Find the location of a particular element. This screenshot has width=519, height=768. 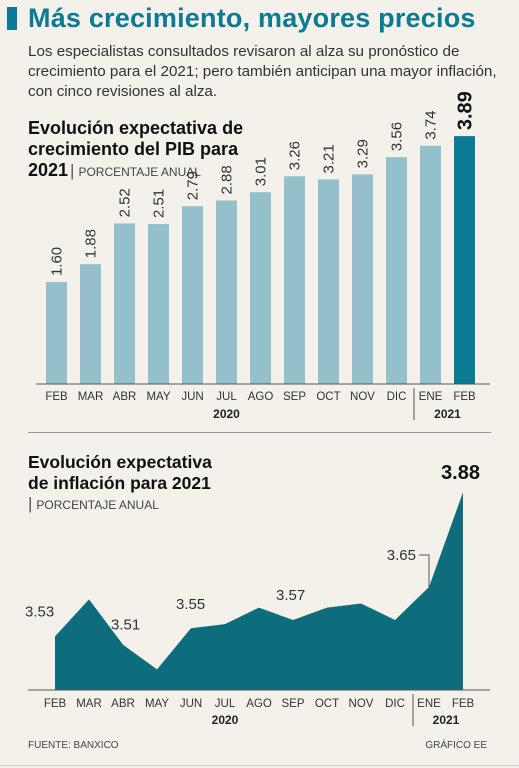

gdp-bar-label: 3.89 is located at coordinates (466, 110).